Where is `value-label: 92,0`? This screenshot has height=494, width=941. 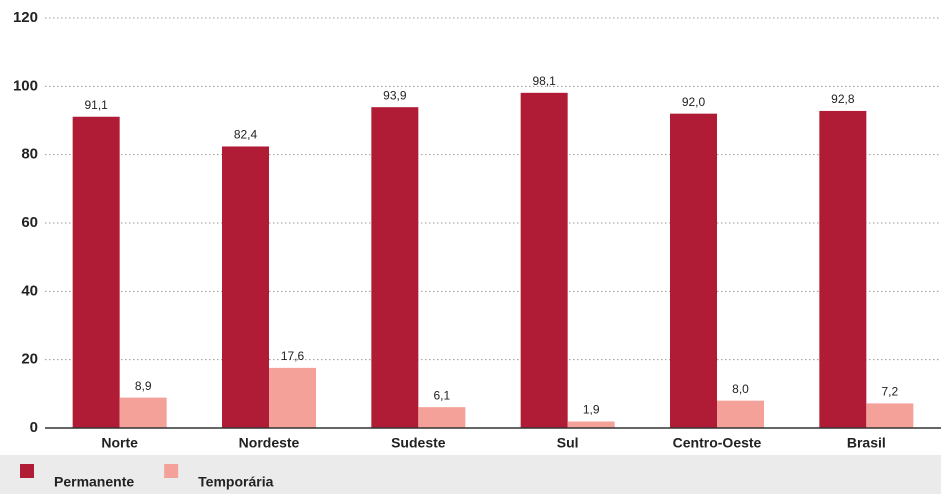
value-label: 92,0 is located at coordinates (694, 102).